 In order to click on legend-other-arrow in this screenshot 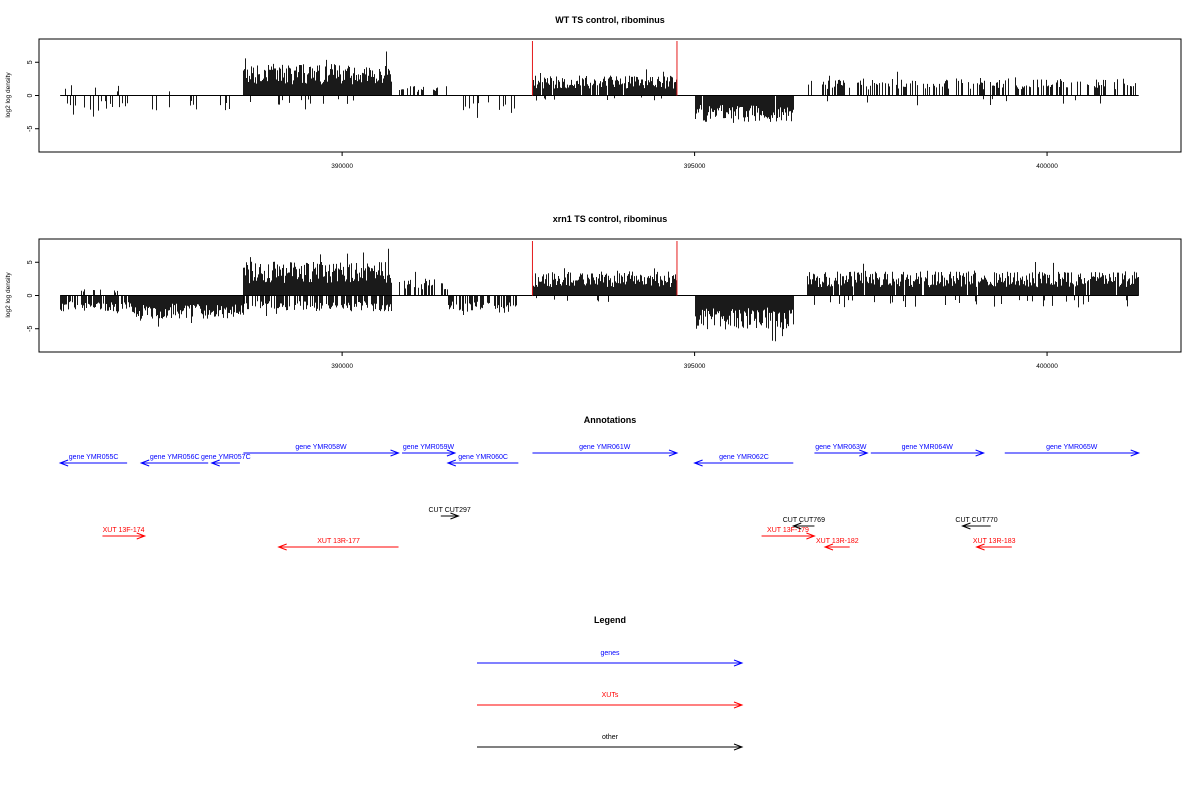, I will do `click(610, 747)`.